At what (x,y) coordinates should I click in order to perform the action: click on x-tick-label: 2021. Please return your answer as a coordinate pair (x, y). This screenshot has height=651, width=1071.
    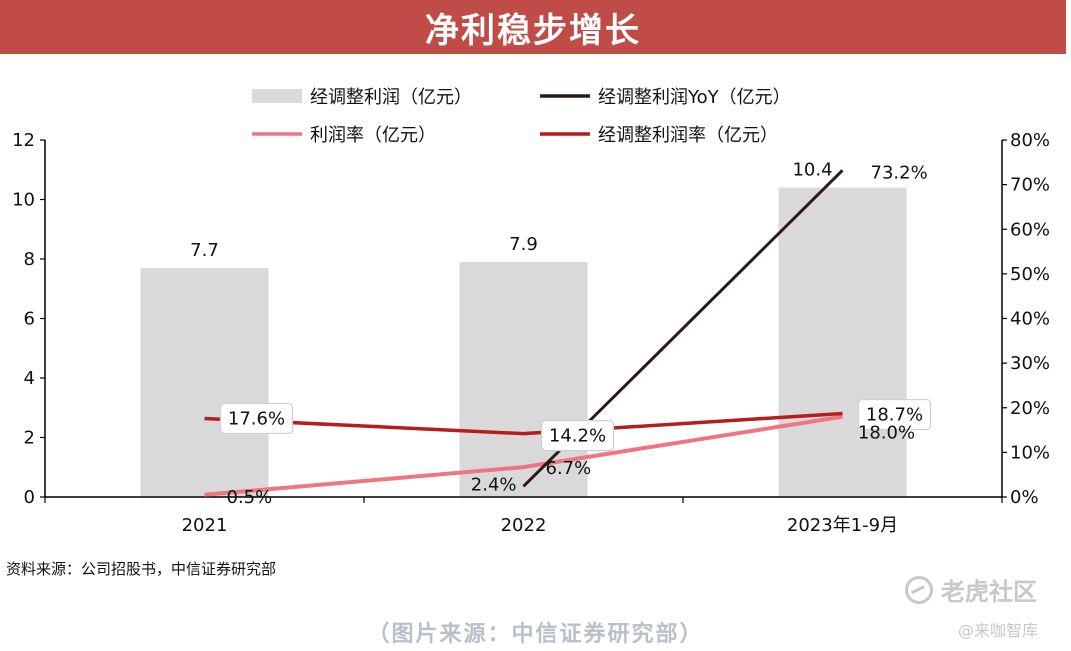
    Looking at the image, I should click on (205, 525).